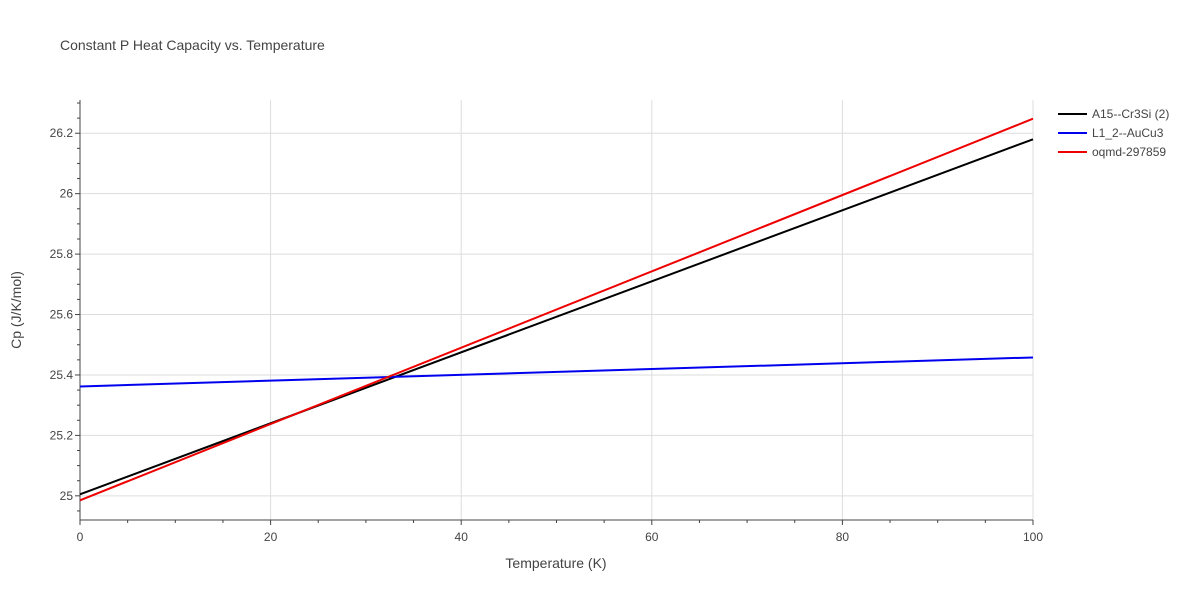 This screenshot has height=600, width=1200. What do you see at coordinates (192, 45) in the screenshot?
I see `chart-title: Constant P Heat Capacity vs. Temperature` at bounding box center [192, 45].